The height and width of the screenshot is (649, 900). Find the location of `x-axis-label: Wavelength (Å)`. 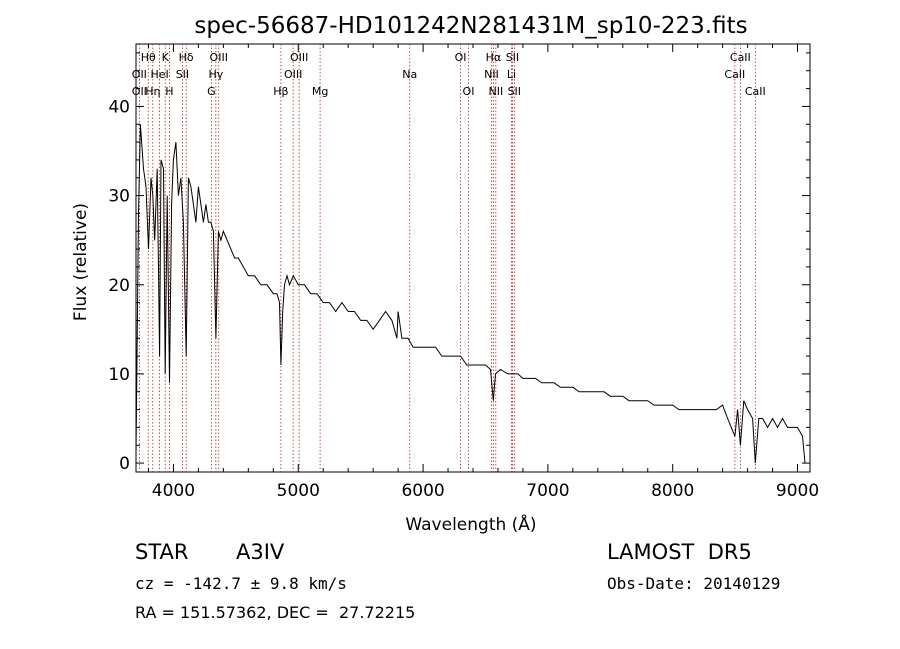

x-axis-label: Wavelength (Å) is located at coordinates (470, 524).